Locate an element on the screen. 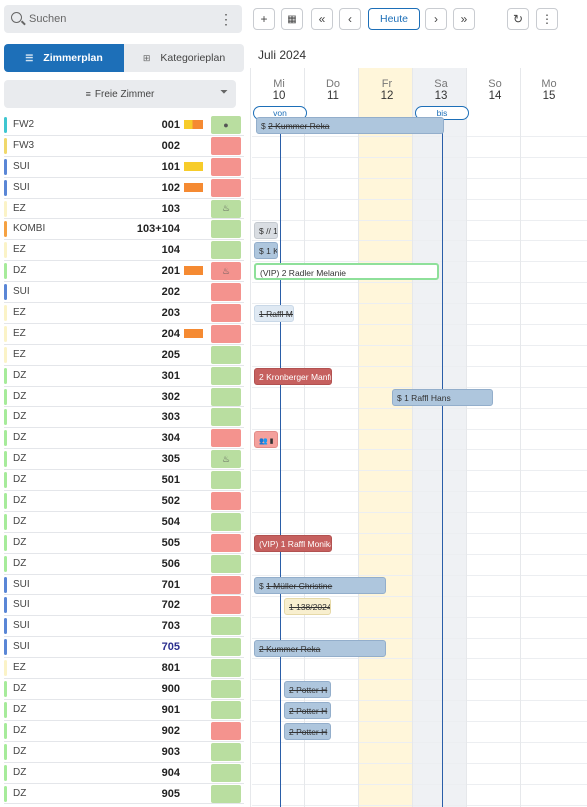 Image resolution: width=587 pixels, height=807 pixels. previous-button: ‹ is located at coordinates (350, 19).